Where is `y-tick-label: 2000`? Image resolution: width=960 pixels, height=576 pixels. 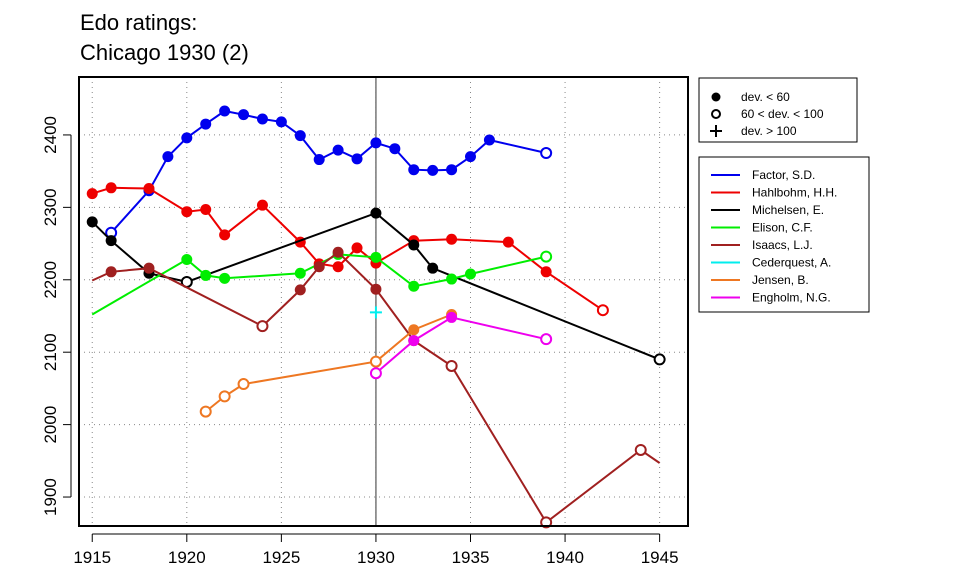 y-tick-label: 2000 is located at coordinates (50, 425).